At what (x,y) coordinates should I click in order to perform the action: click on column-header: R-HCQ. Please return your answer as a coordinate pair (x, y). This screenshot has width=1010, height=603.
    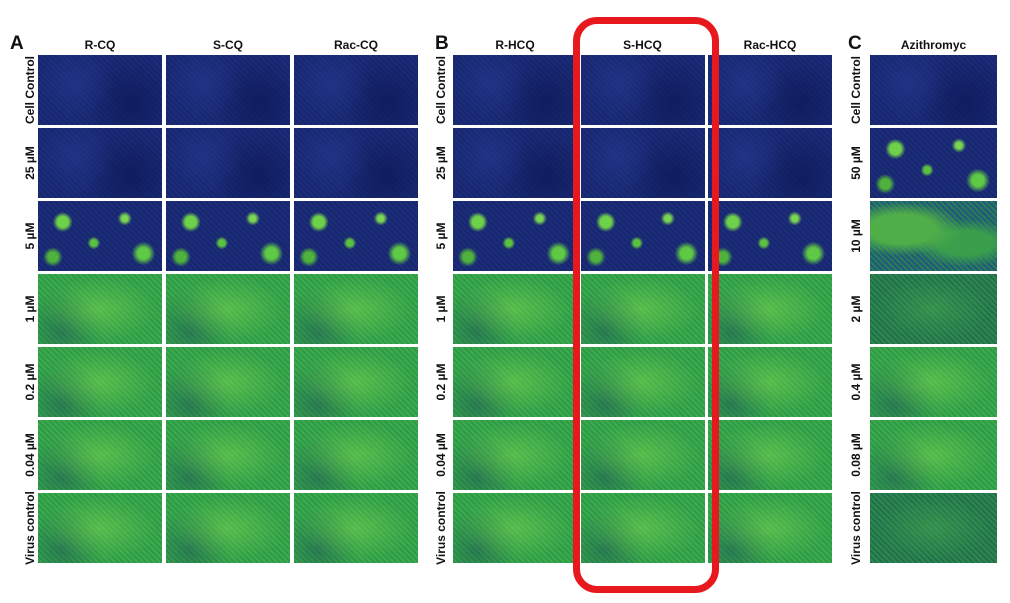
    Looking at the image, I should click on (515, 45).